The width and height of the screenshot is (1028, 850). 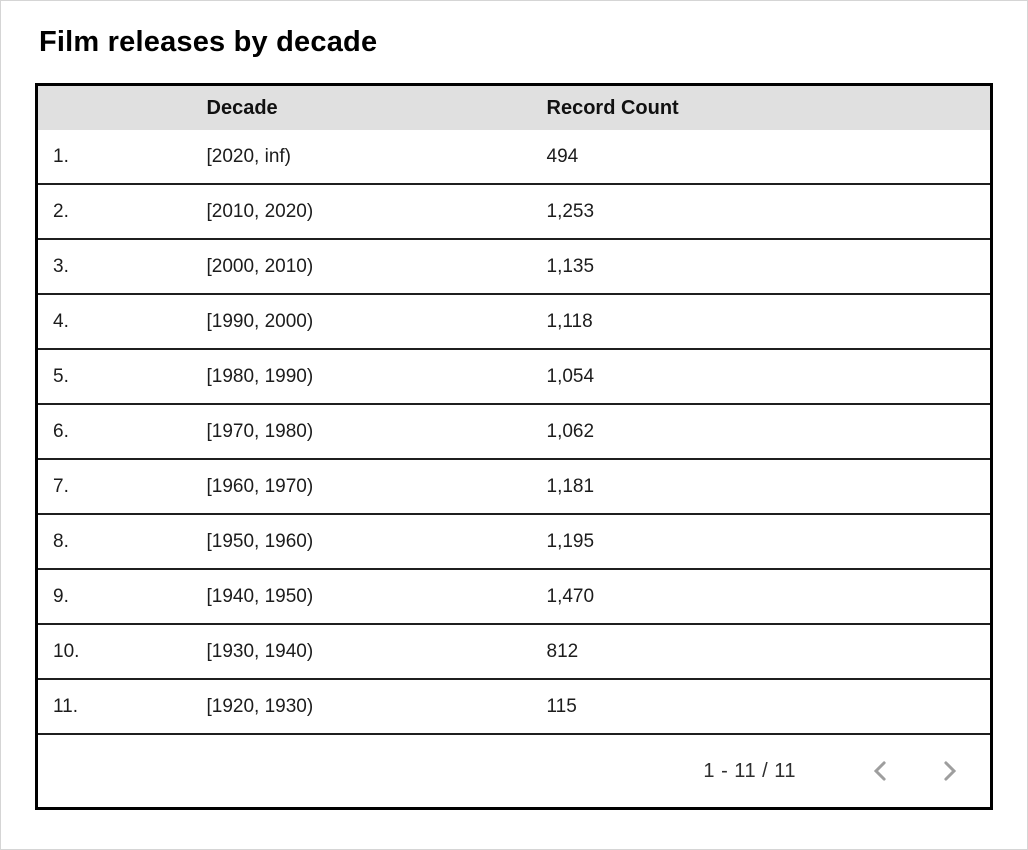 What do you see at coordinates (121, 321) in the screenshot?
I see `row-index-cell: 4.` at bounding box center [121, 321].